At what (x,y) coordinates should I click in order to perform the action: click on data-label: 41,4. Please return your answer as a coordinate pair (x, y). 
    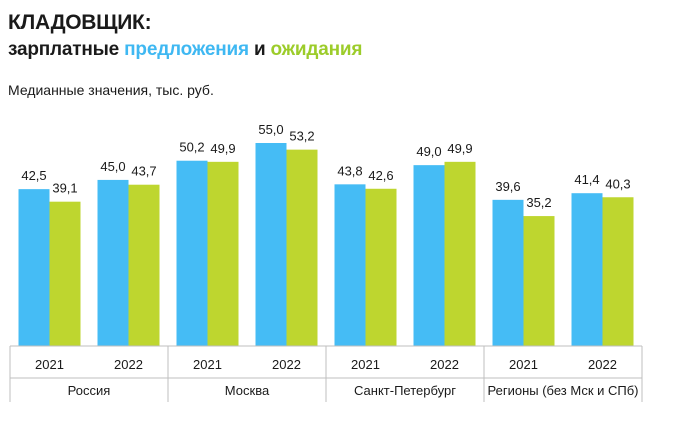
    Looking at the image, I should click on (586, 179).